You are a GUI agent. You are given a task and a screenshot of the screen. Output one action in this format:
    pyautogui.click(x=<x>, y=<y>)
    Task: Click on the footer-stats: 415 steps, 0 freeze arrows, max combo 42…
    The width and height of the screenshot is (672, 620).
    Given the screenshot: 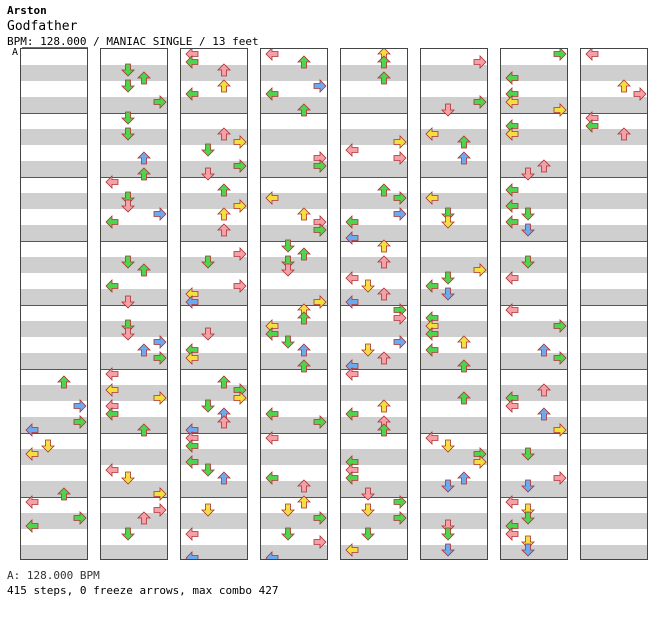 What is the action you would take?
    pyautogui.click(x=143, y=590)
    